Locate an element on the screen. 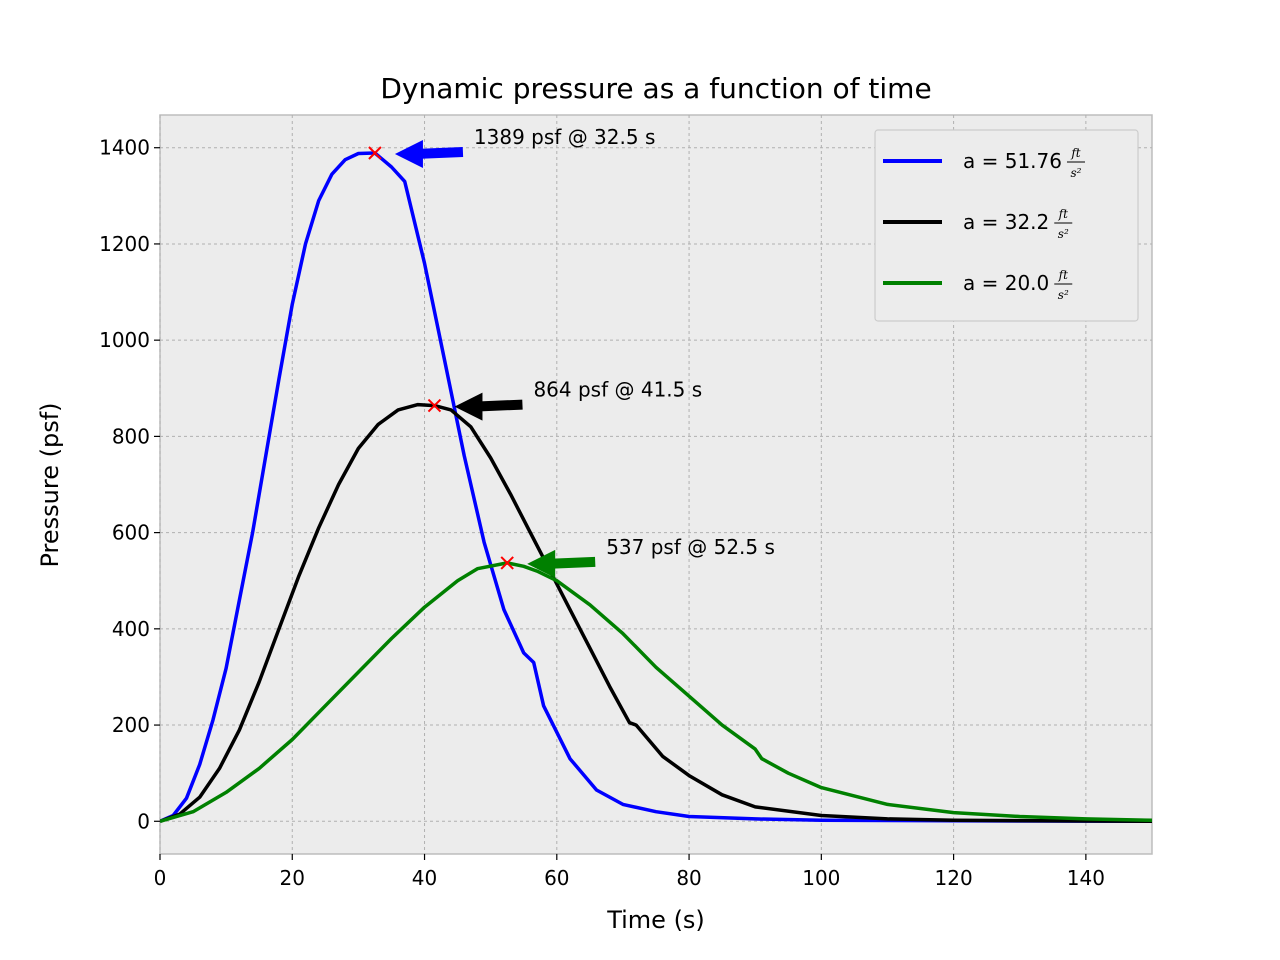  y-axis-label: Pressure (psf) is located at coordinates (50, 484).